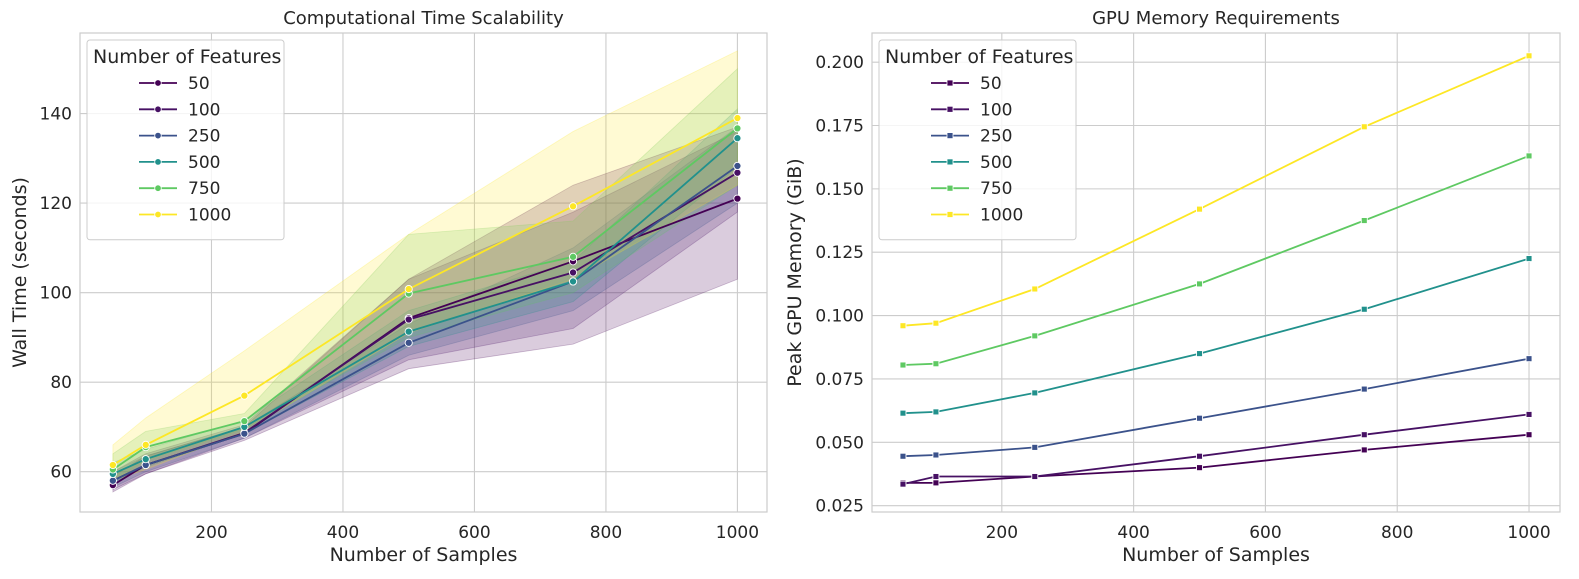  What do you see at coordinates (839, 380) in the screenshot?
I see `y-tick-label: 0.075` at bounding box center [839, 380].